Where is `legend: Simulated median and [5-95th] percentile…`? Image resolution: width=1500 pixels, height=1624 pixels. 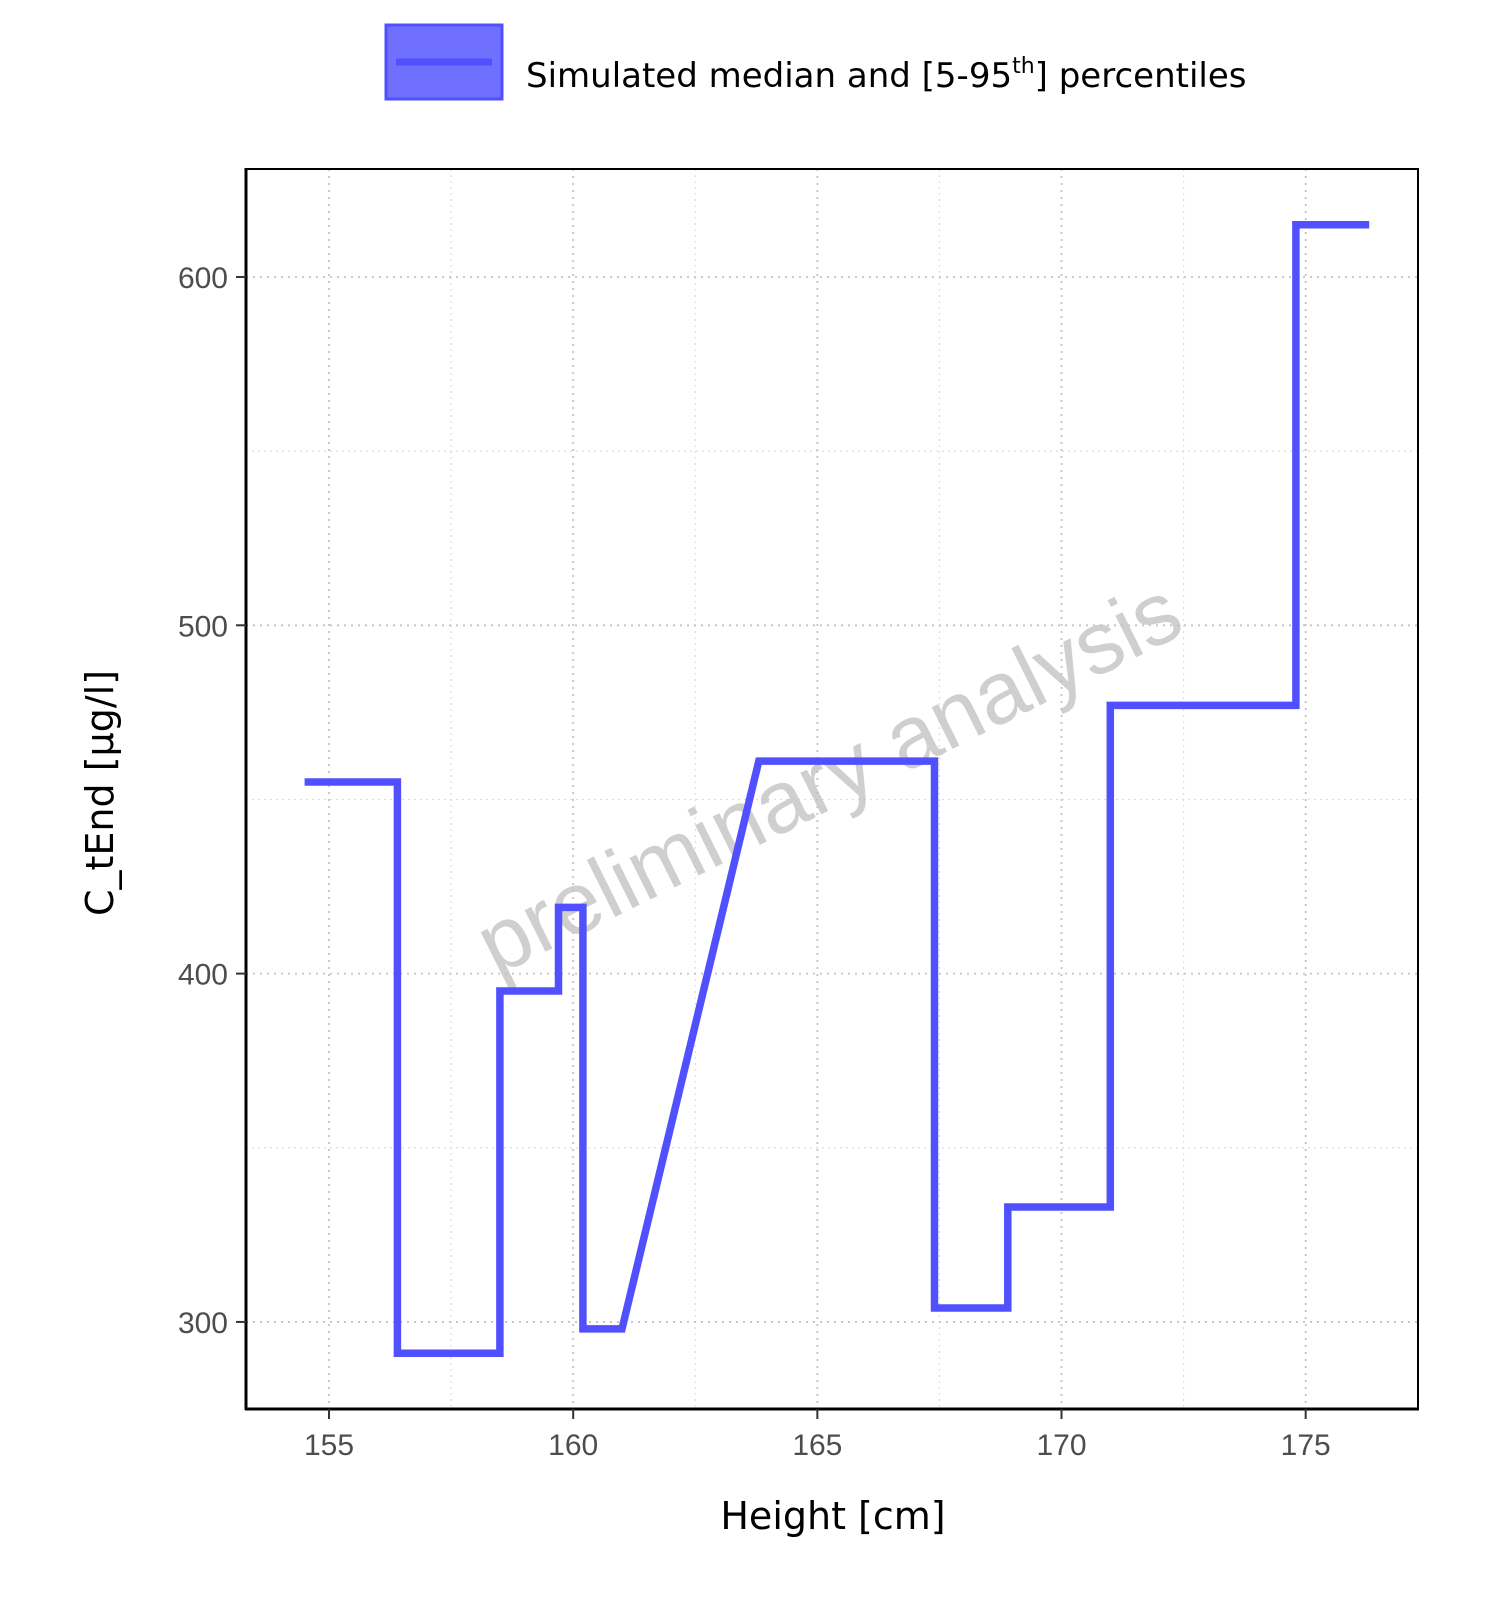
legend: Simulated median and [5-95th] percentile… is located at coordinates (815, 62).